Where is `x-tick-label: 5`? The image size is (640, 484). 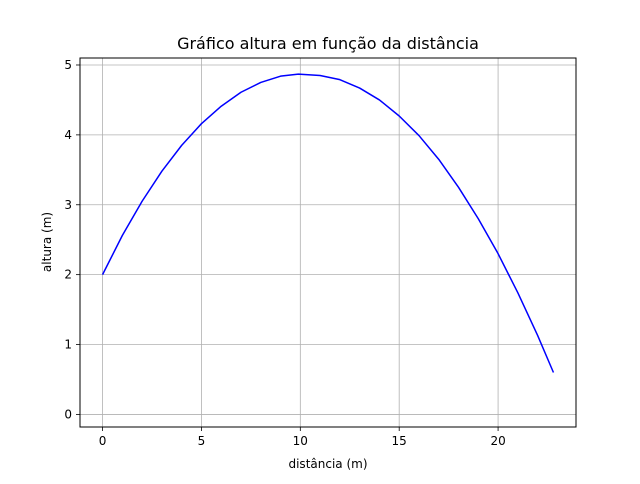 x-tick-label: 5 is located at coordinates (202, 441).